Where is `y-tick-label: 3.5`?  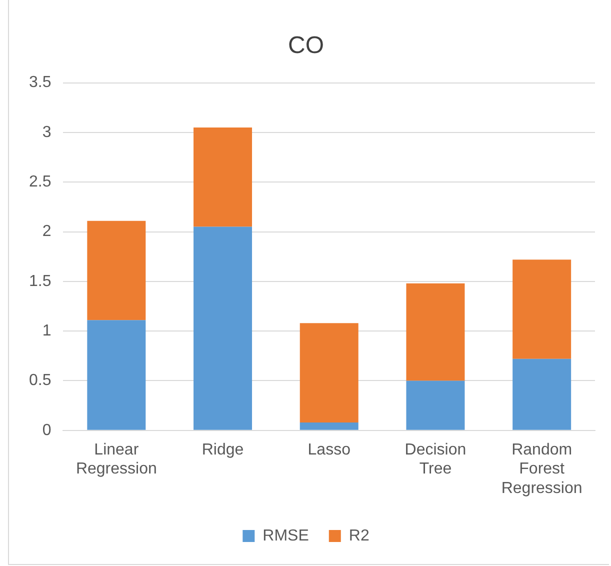 y-tick-label: 3.5 is located at coordinates (40, 83).